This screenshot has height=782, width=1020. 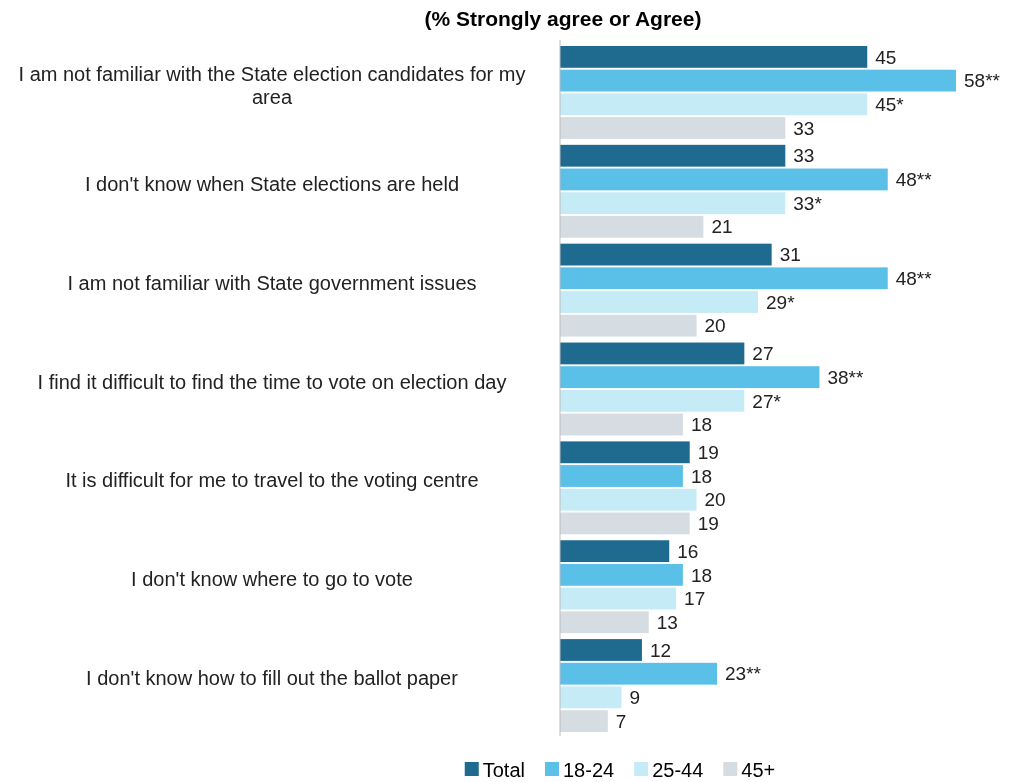 What do you see at coordinates (781, 302) in the screenshot?
I see `data-label: 29*` at bounding box center [781, 302].